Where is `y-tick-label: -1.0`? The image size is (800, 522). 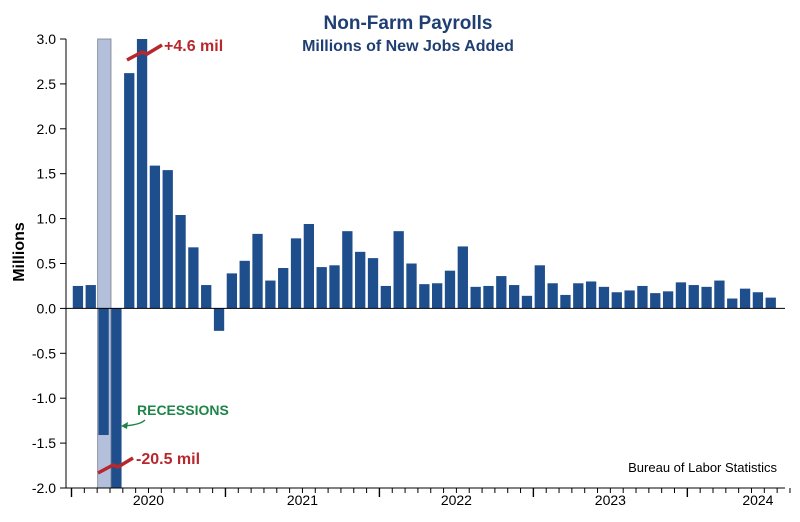 y-tick-label: -1.0 is located at coordinates (44, 398).